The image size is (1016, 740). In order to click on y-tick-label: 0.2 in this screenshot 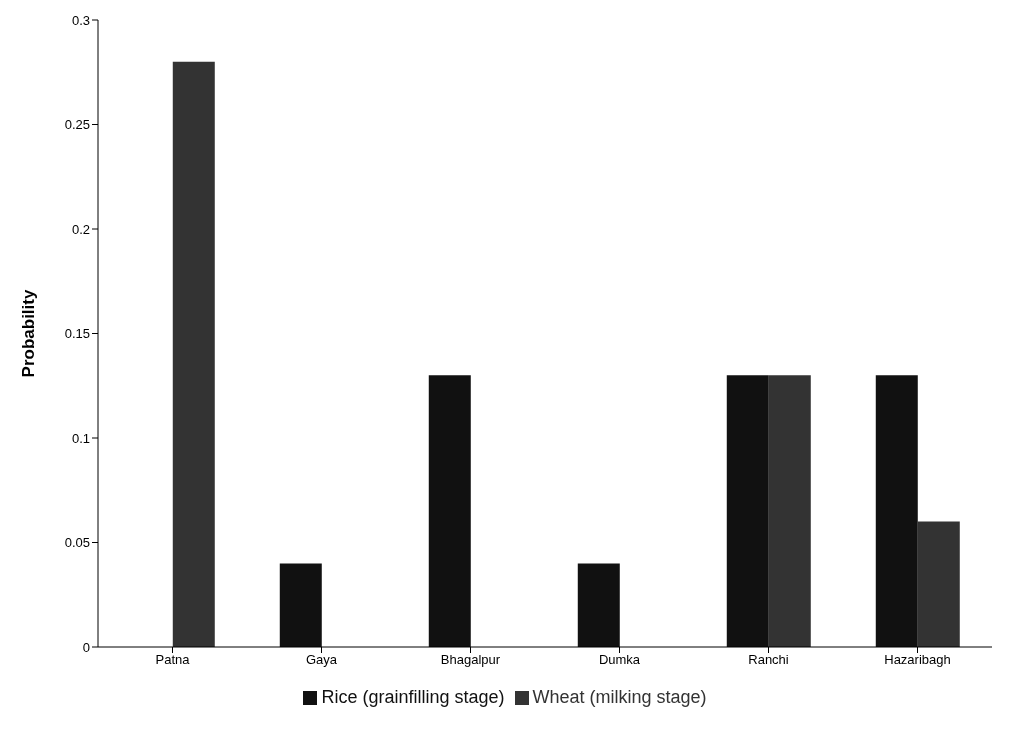, I will do `click(80, 229)`.